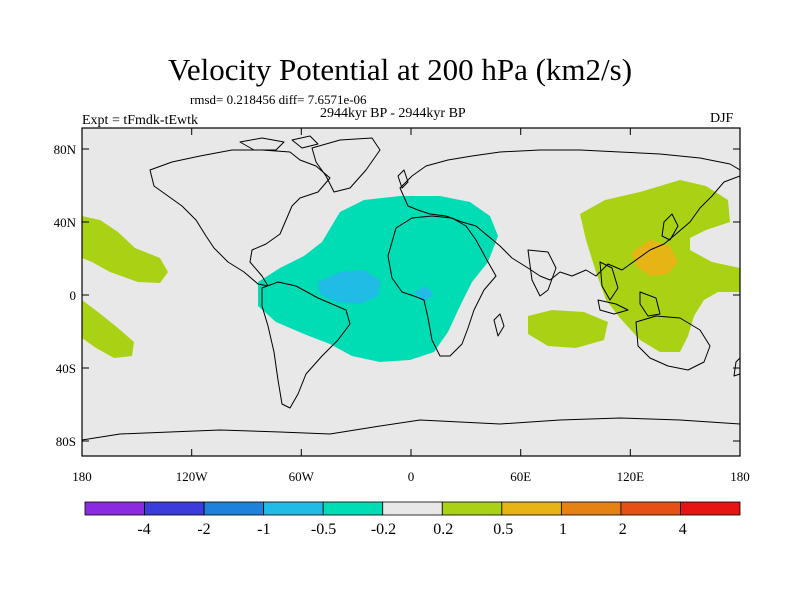 The height and width of the screenshot is (600, 800). Describe the element at coordinates (520, 476) in the screenshot. I see `x-tick-label: 60E` at that location.